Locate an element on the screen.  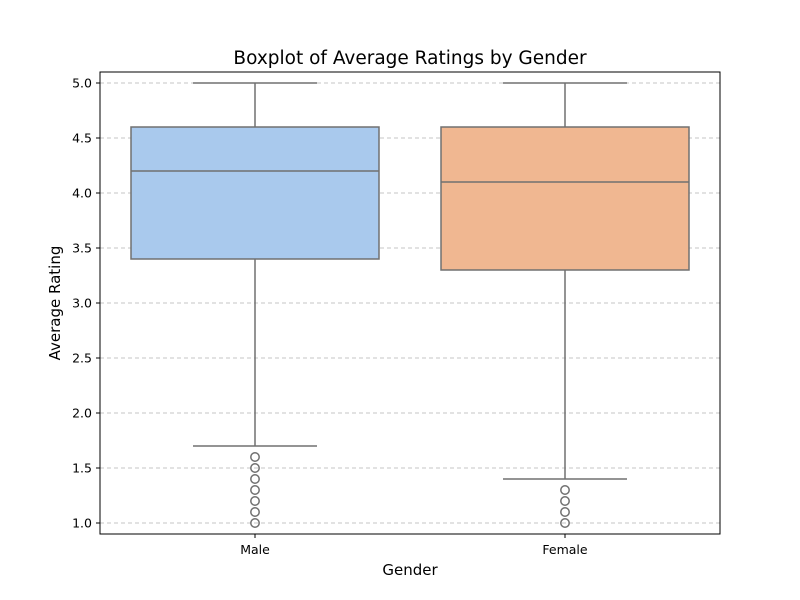
y-tick-label: 4.0 is located at coordinates (82, 193).